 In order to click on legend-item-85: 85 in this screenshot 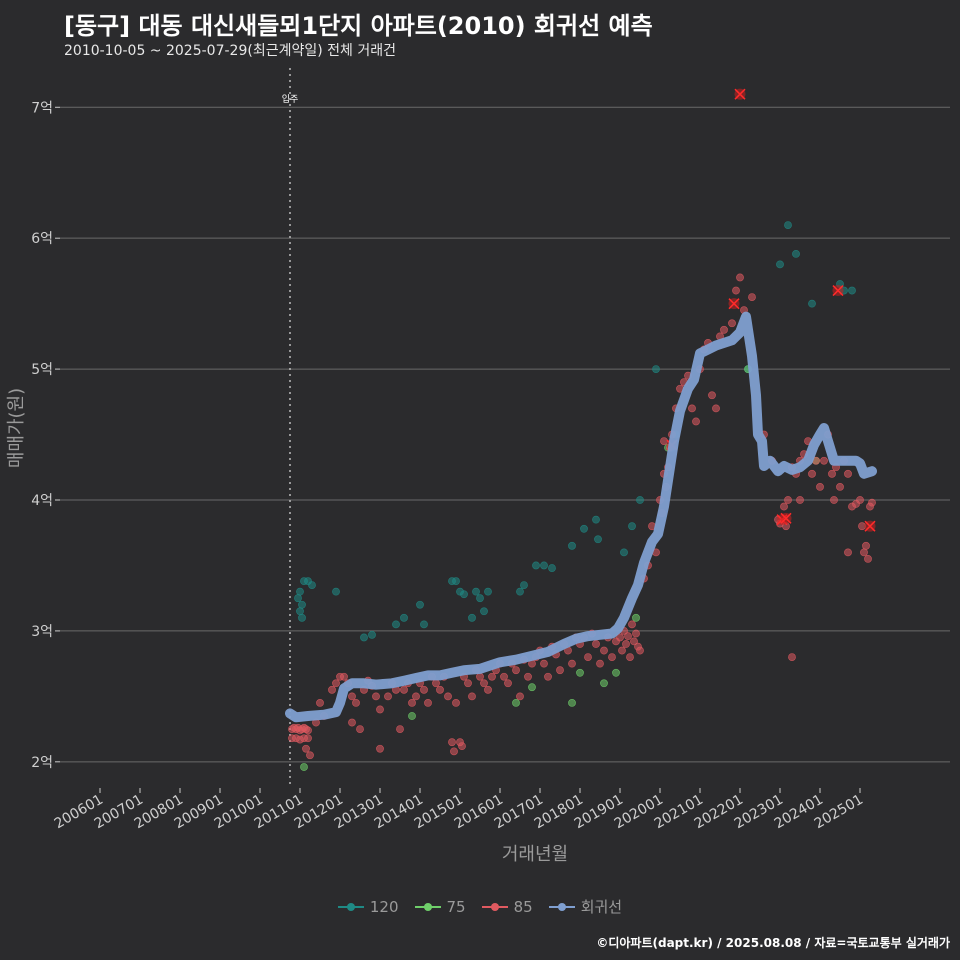, I will do `click(507, 907)`.